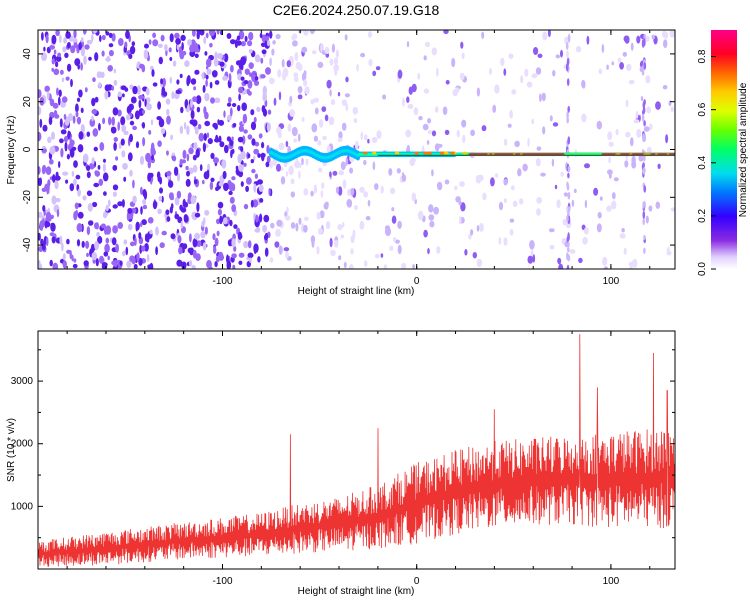 Image resolution: width=750 pixels, height=600 pixels. I want to click on colorbar-gradient, so click(724, 149).